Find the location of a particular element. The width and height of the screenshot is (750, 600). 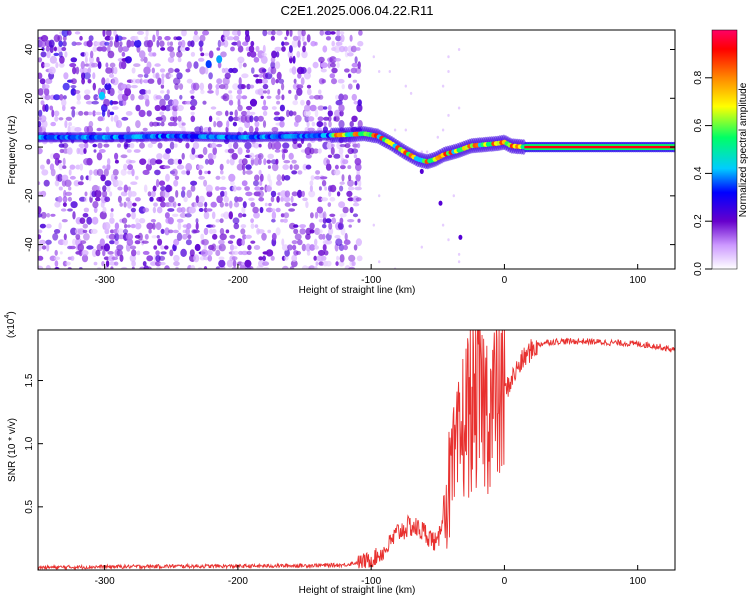

y-tick-label: 0.5 is located at coordinates (29, 506).